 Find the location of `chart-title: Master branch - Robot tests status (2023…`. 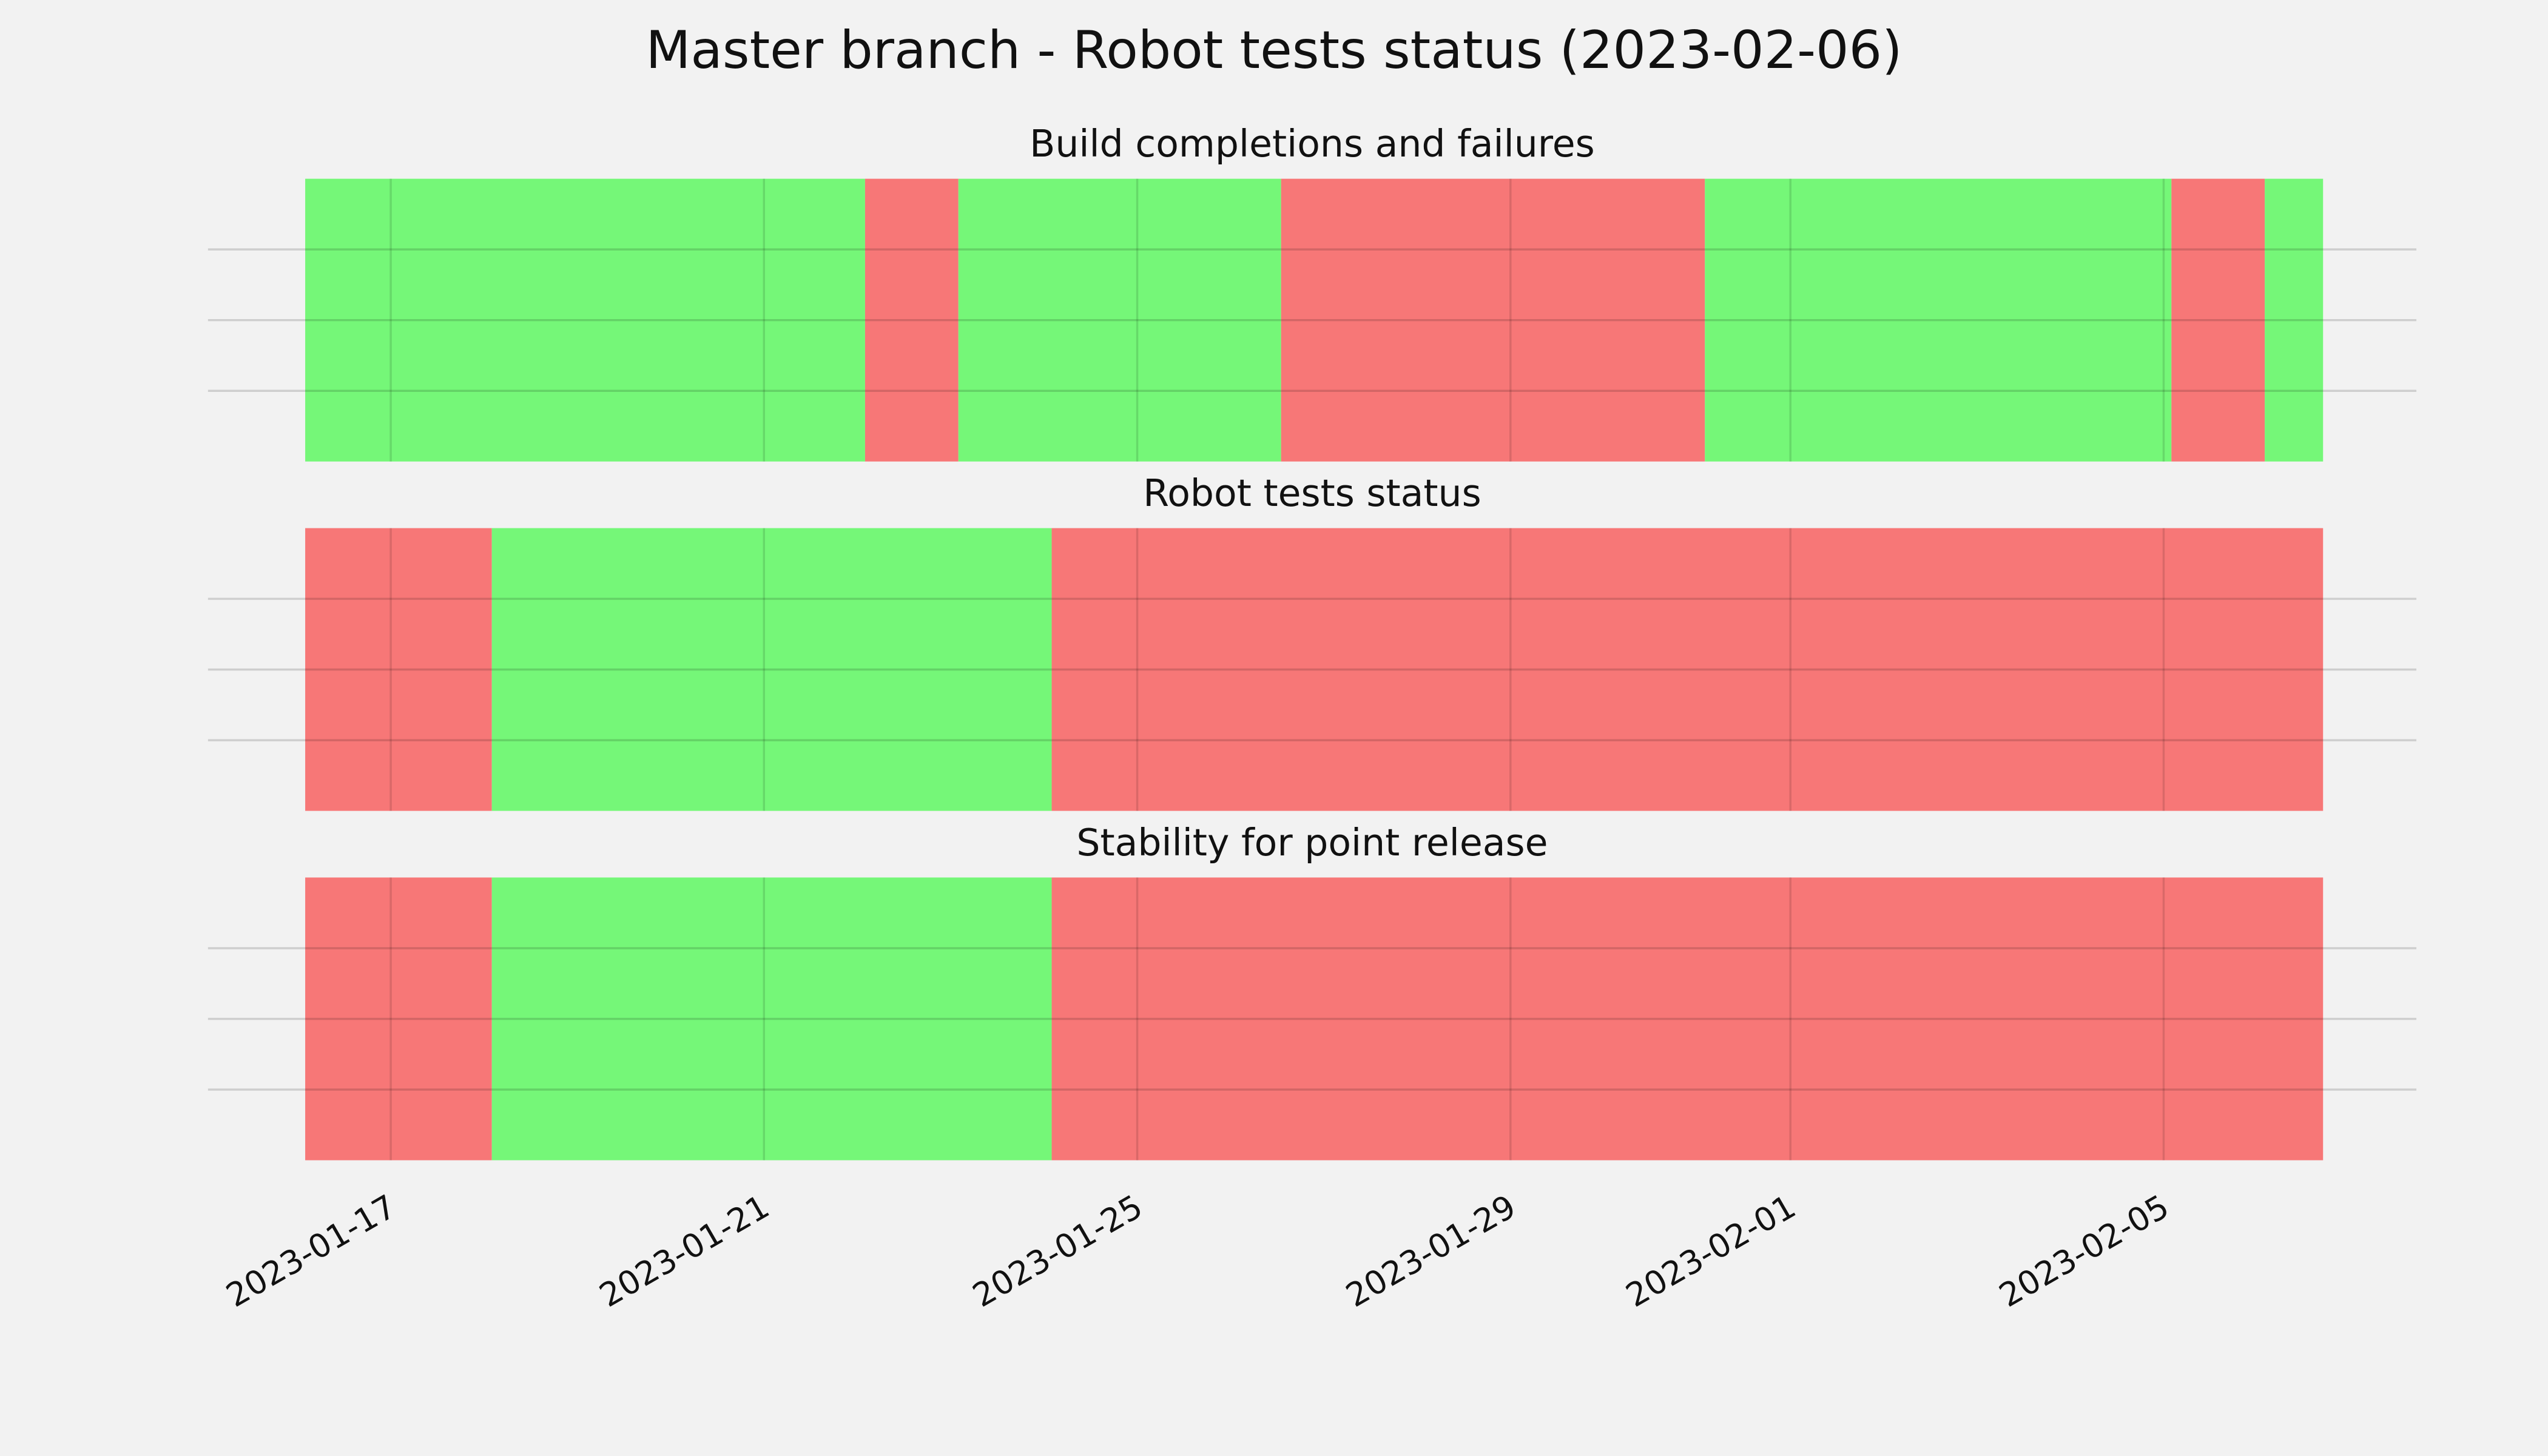

chart-title: Master branch - Robot tests status (2023… is located at coordinates (1273, 50).